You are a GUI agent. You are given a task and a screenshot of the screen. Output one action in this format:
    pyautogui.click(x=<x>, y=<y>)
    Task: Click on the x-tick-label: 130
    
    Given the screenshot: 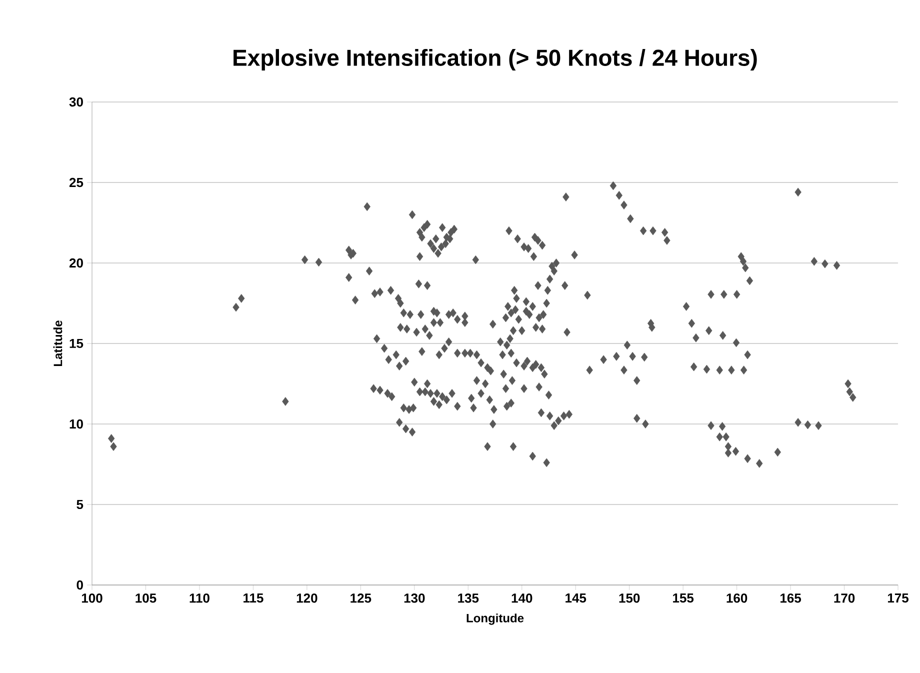 What is the action you would take?
    pyautogui.click(x=414, y=598)
    